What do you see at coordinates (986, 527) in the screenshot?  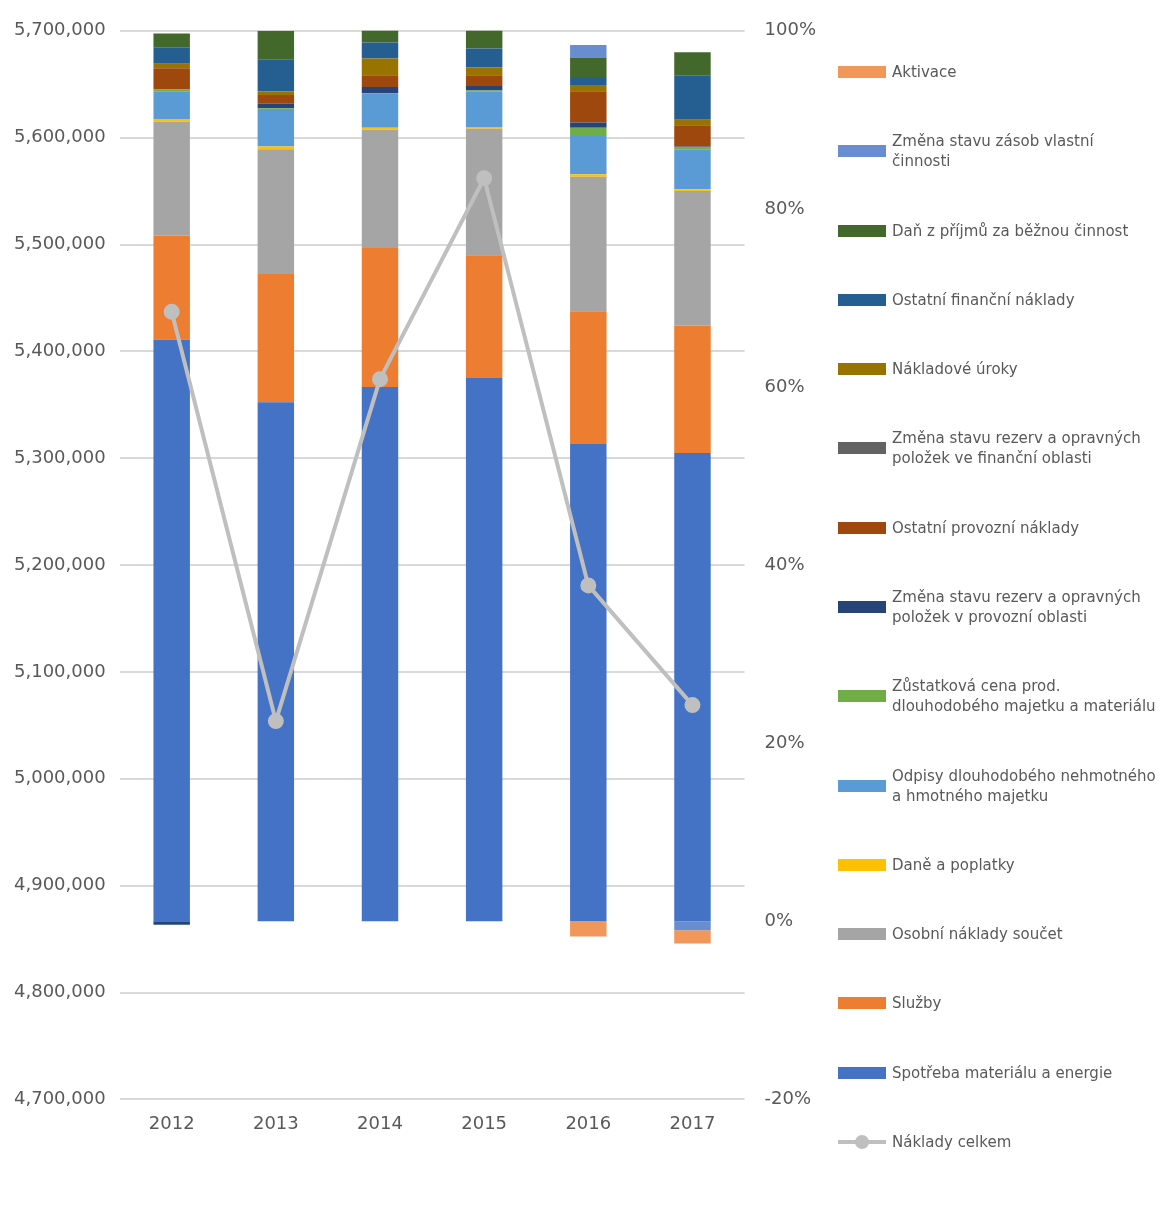 I see `legend-label: Ostatní provozní náklady` at bounding box center [986, 527].